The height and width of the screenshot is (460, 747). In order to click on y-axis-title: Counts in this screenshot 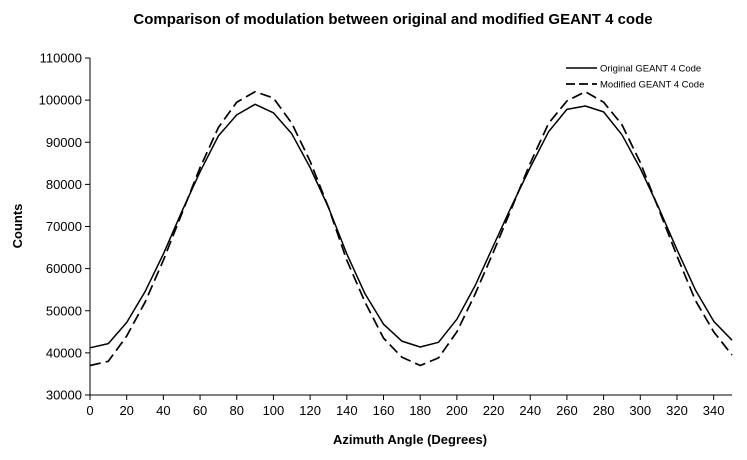, I will do `click(17, 226)`.